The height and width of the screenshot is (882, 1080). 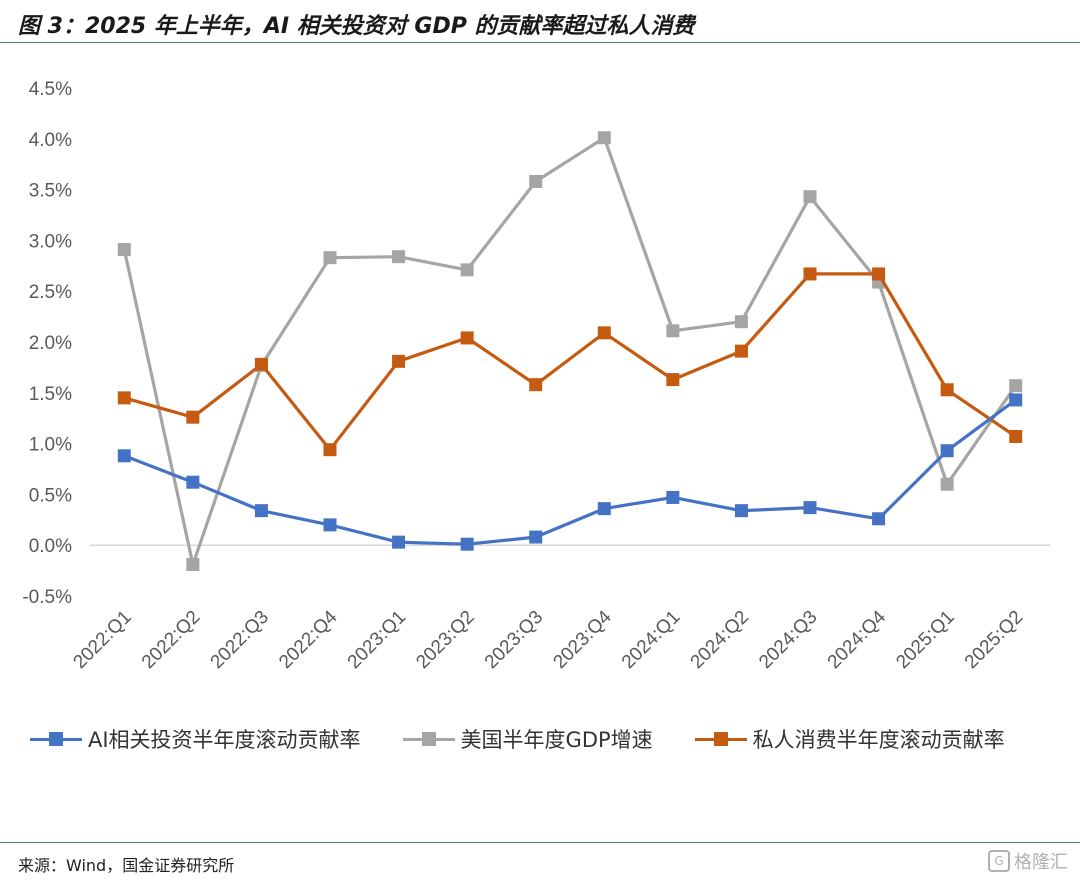 I want to click on x-tick-label: 2022:Q3, so click(x=240, y=640).